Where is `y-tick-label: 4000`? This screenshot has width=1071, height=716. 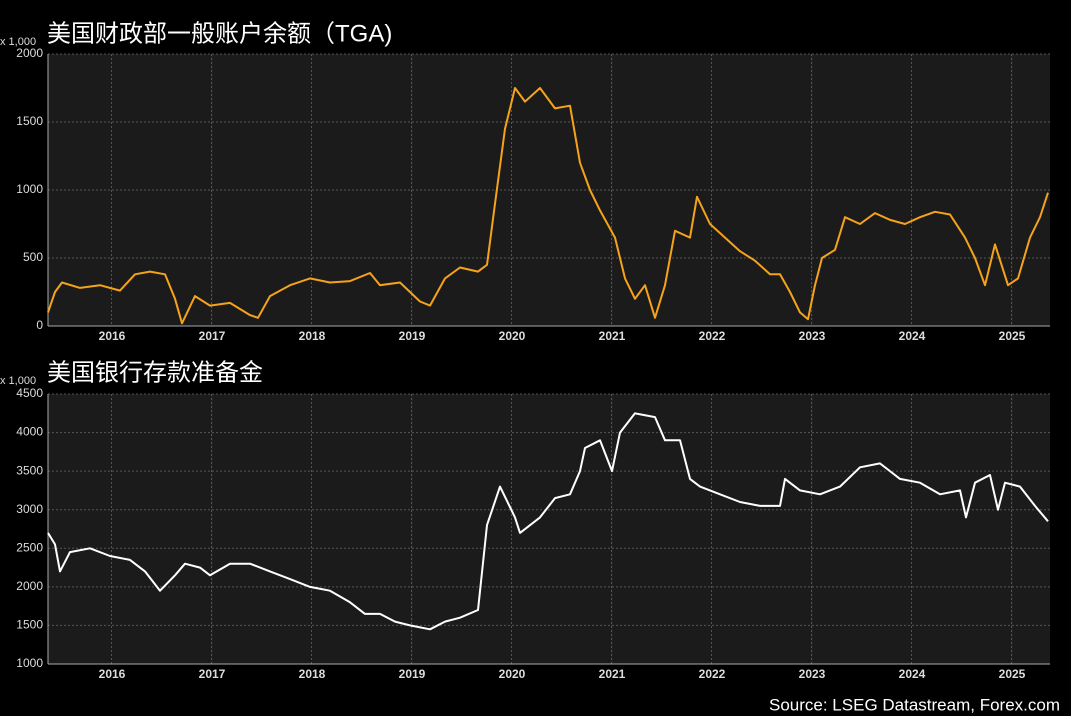
y-tick-label: 4000 is located at coordinates (29, 432).